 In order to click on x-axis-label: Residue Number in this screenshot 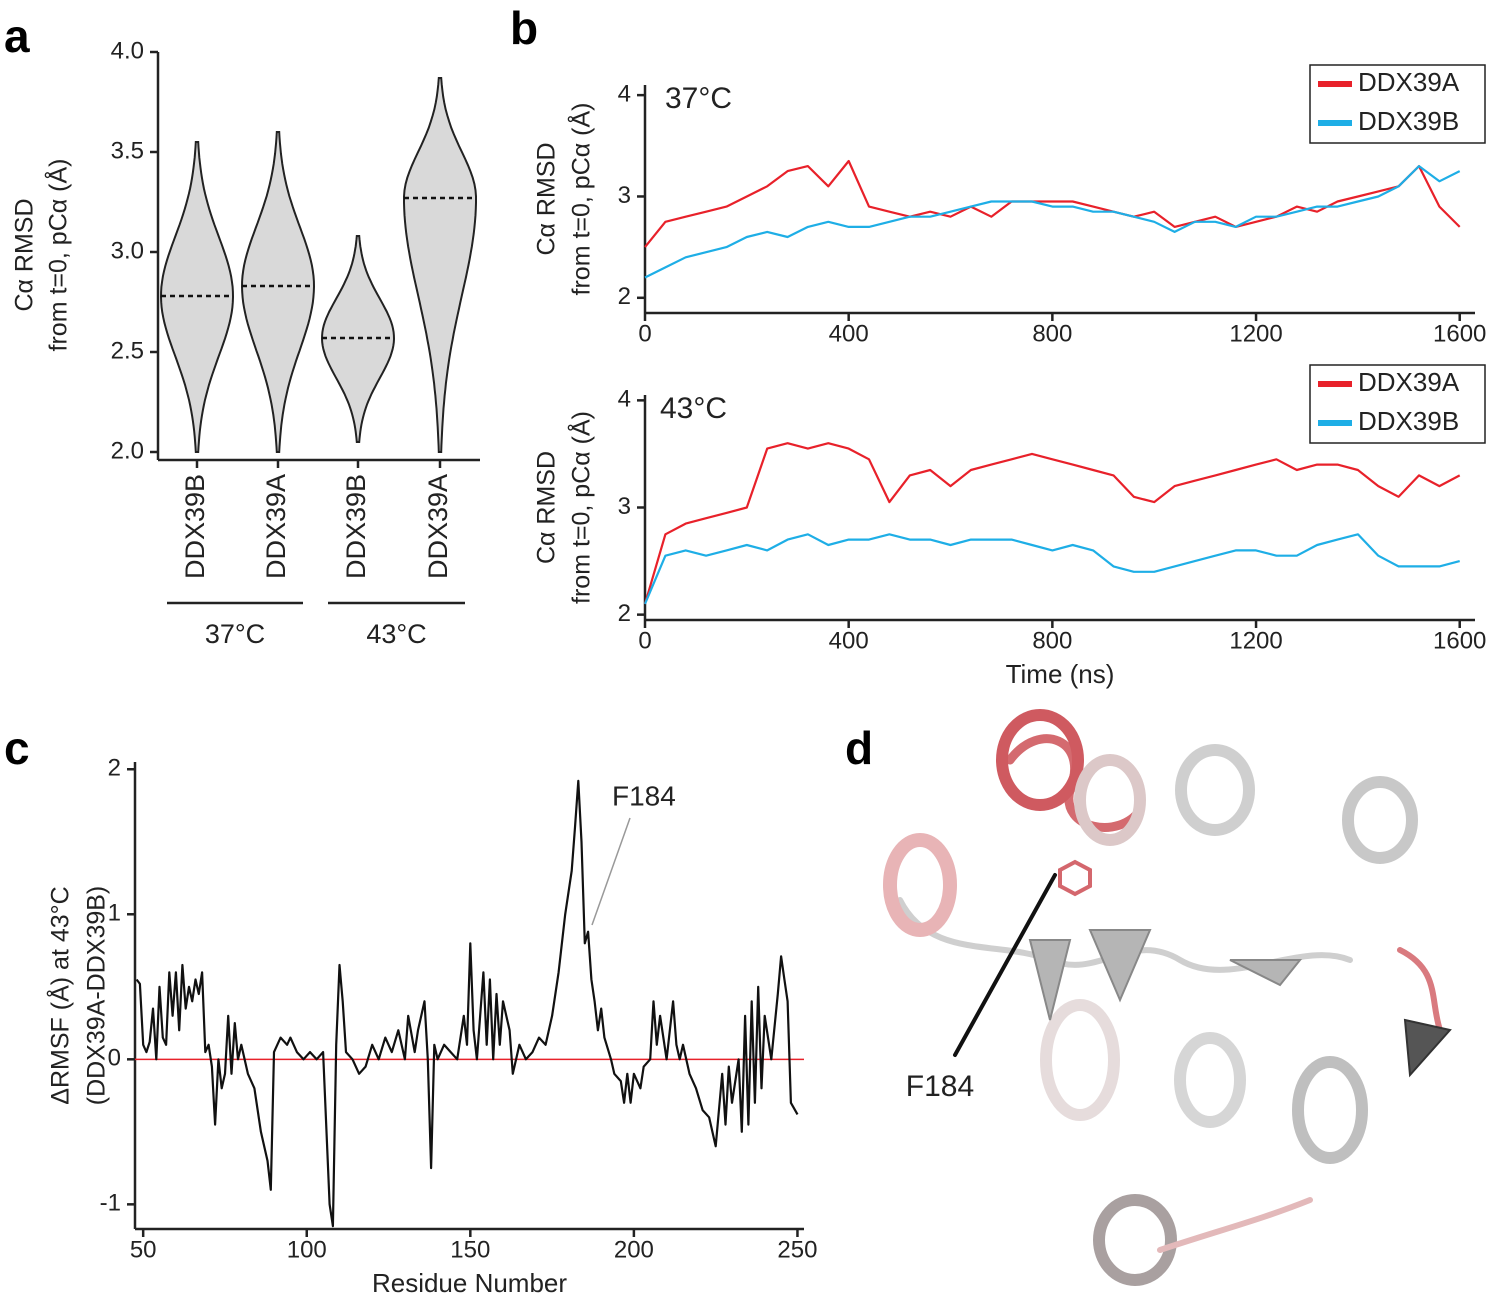, I will do `click(469, 1283)`.